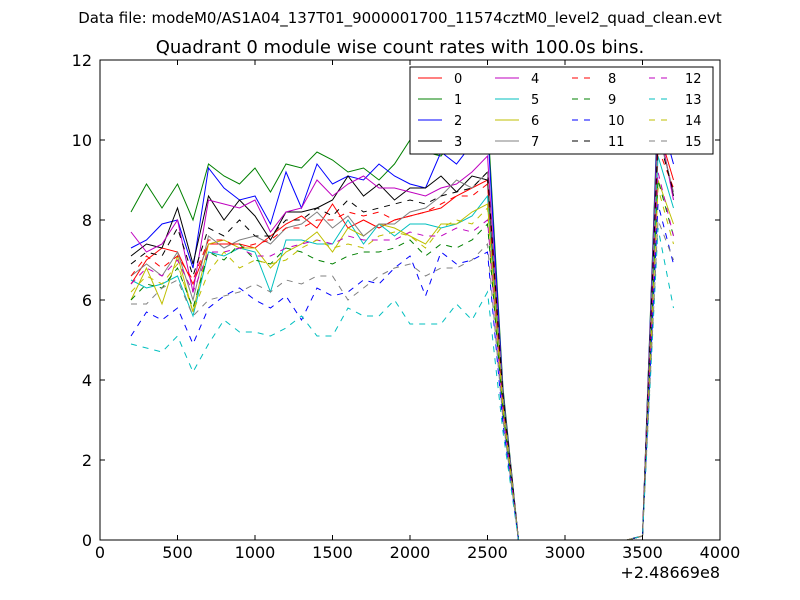  Describe the element at coordinates (87, 220) in the screenshot. I see `y-tick-label: 8` at that location.